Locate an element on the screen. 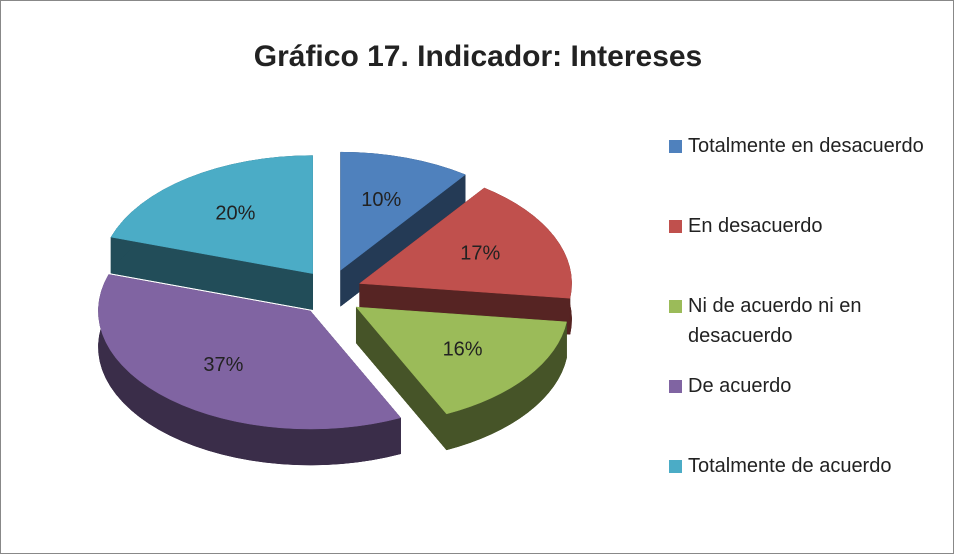 Image resolution: width=954 pixels, height=554 pixels. legend-item: Totalmente de acuerdo is located at coordinates (811, 491).